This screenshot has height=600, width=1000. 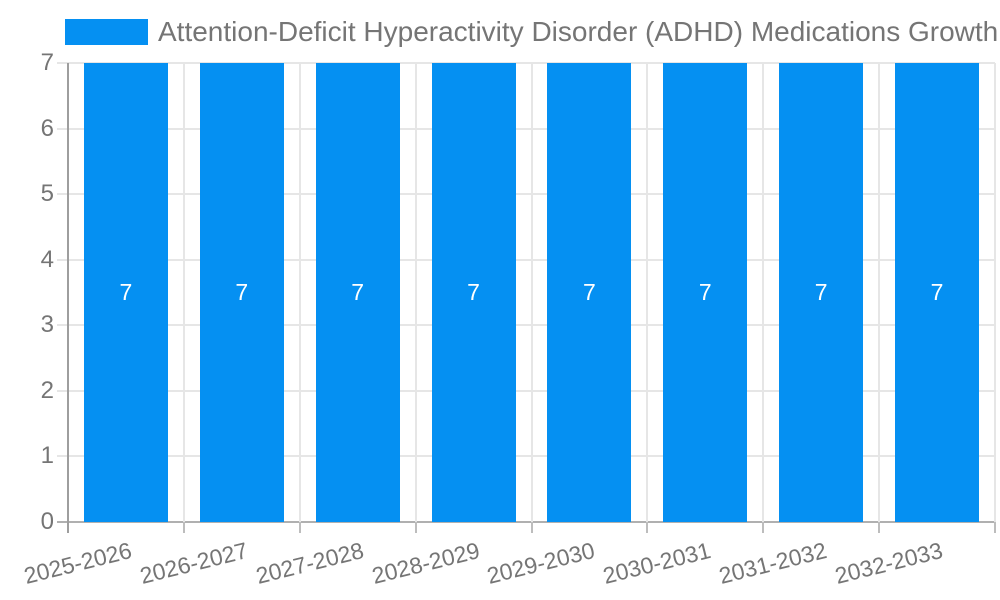 What do you see at coordinates (47, 128) in the screenshot?
I see `y-axis-tick-label: 6` at bounding box center [47, 128].